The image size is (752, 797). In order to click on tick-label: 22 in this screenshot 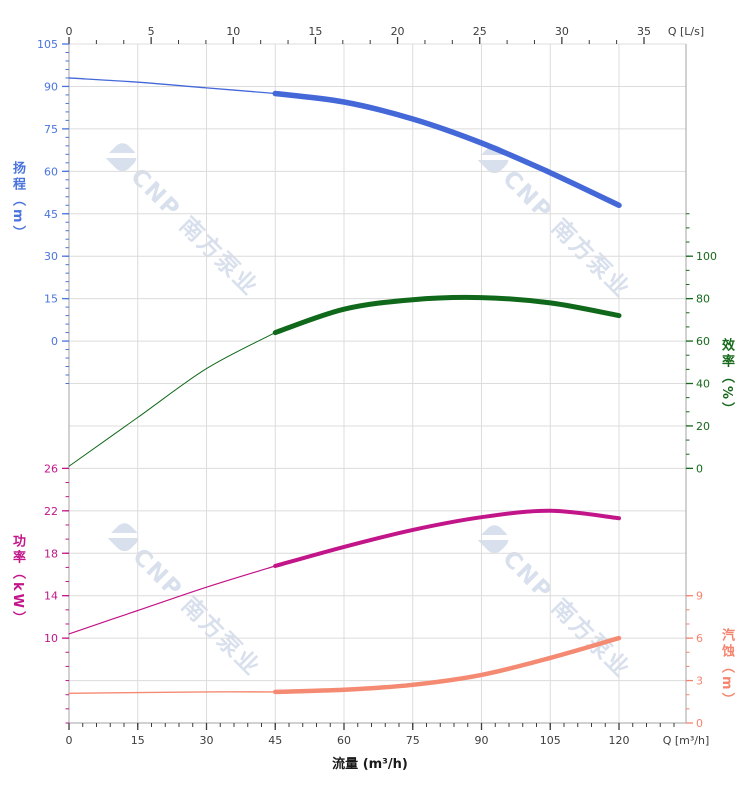, I will do `click(51, 511)`.